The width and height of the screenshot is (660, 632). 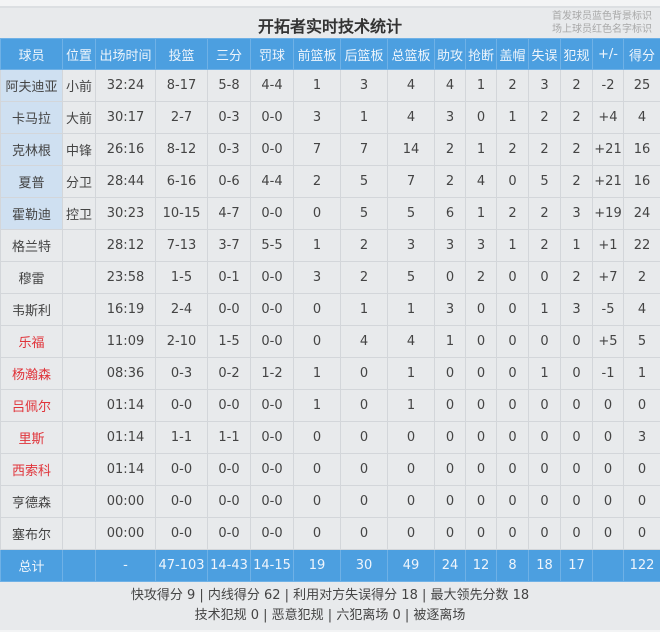 I want to click on player-row: 格兰特 28:12 7-13 3-7 5-5 1 2 3 3 3 1 2 1 +1 22, so click(x=330, y=245).